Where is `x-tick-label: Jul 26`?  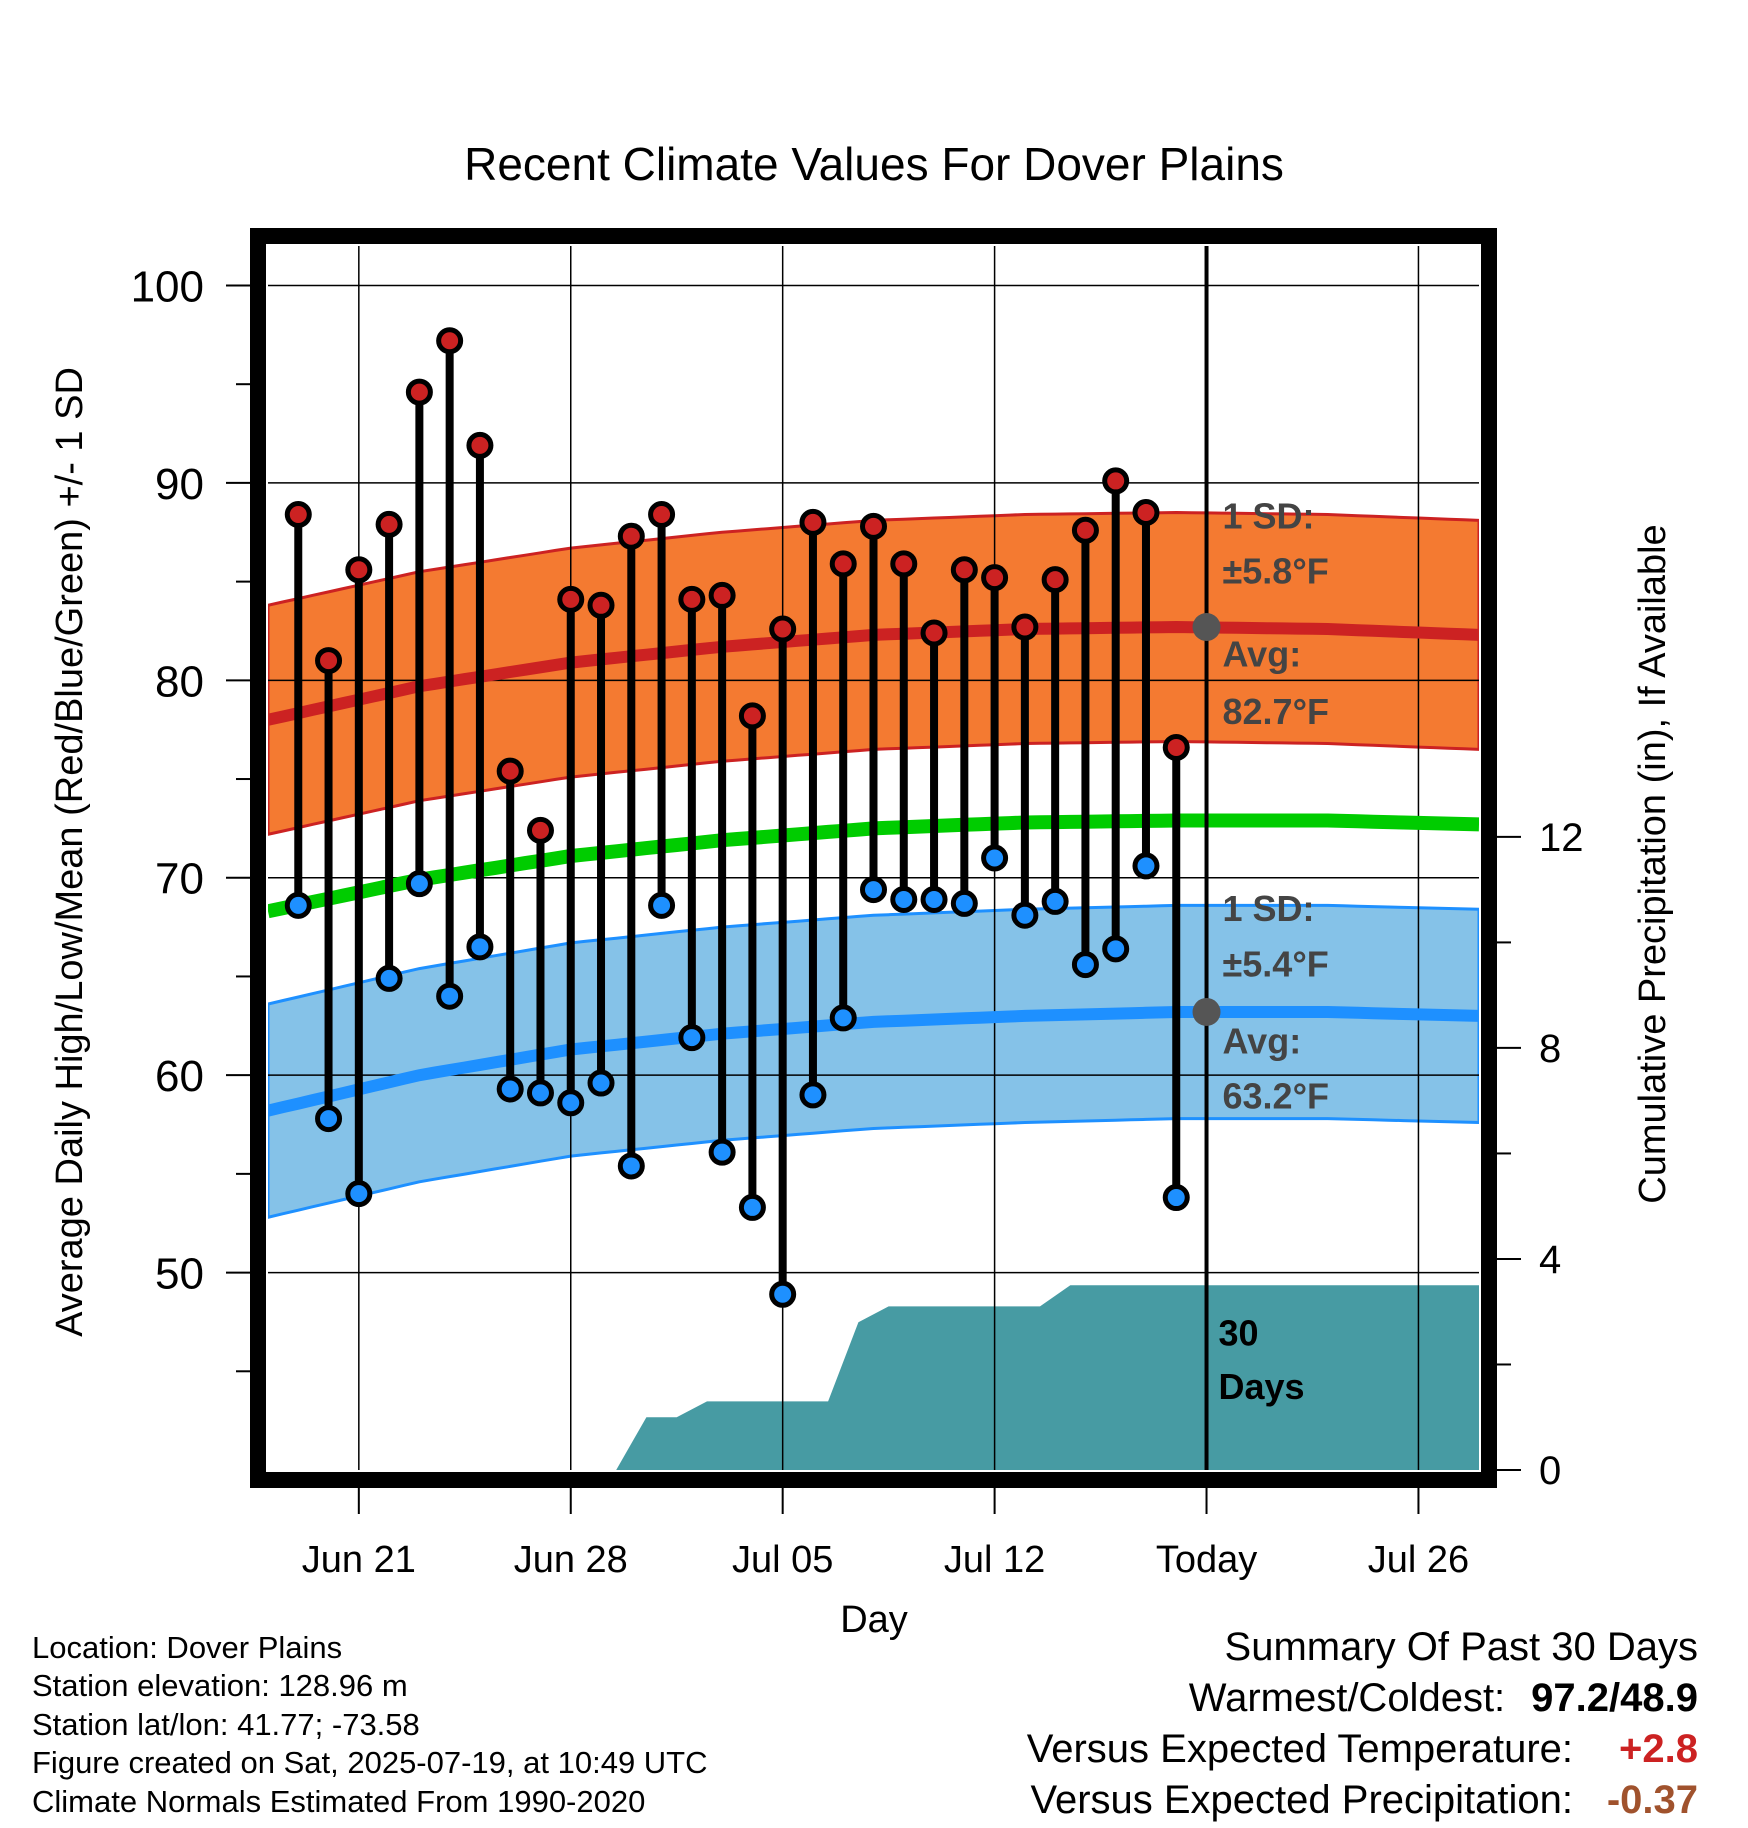 x-tick-label: Jul 26 is located at coordinates (1418, 1560).